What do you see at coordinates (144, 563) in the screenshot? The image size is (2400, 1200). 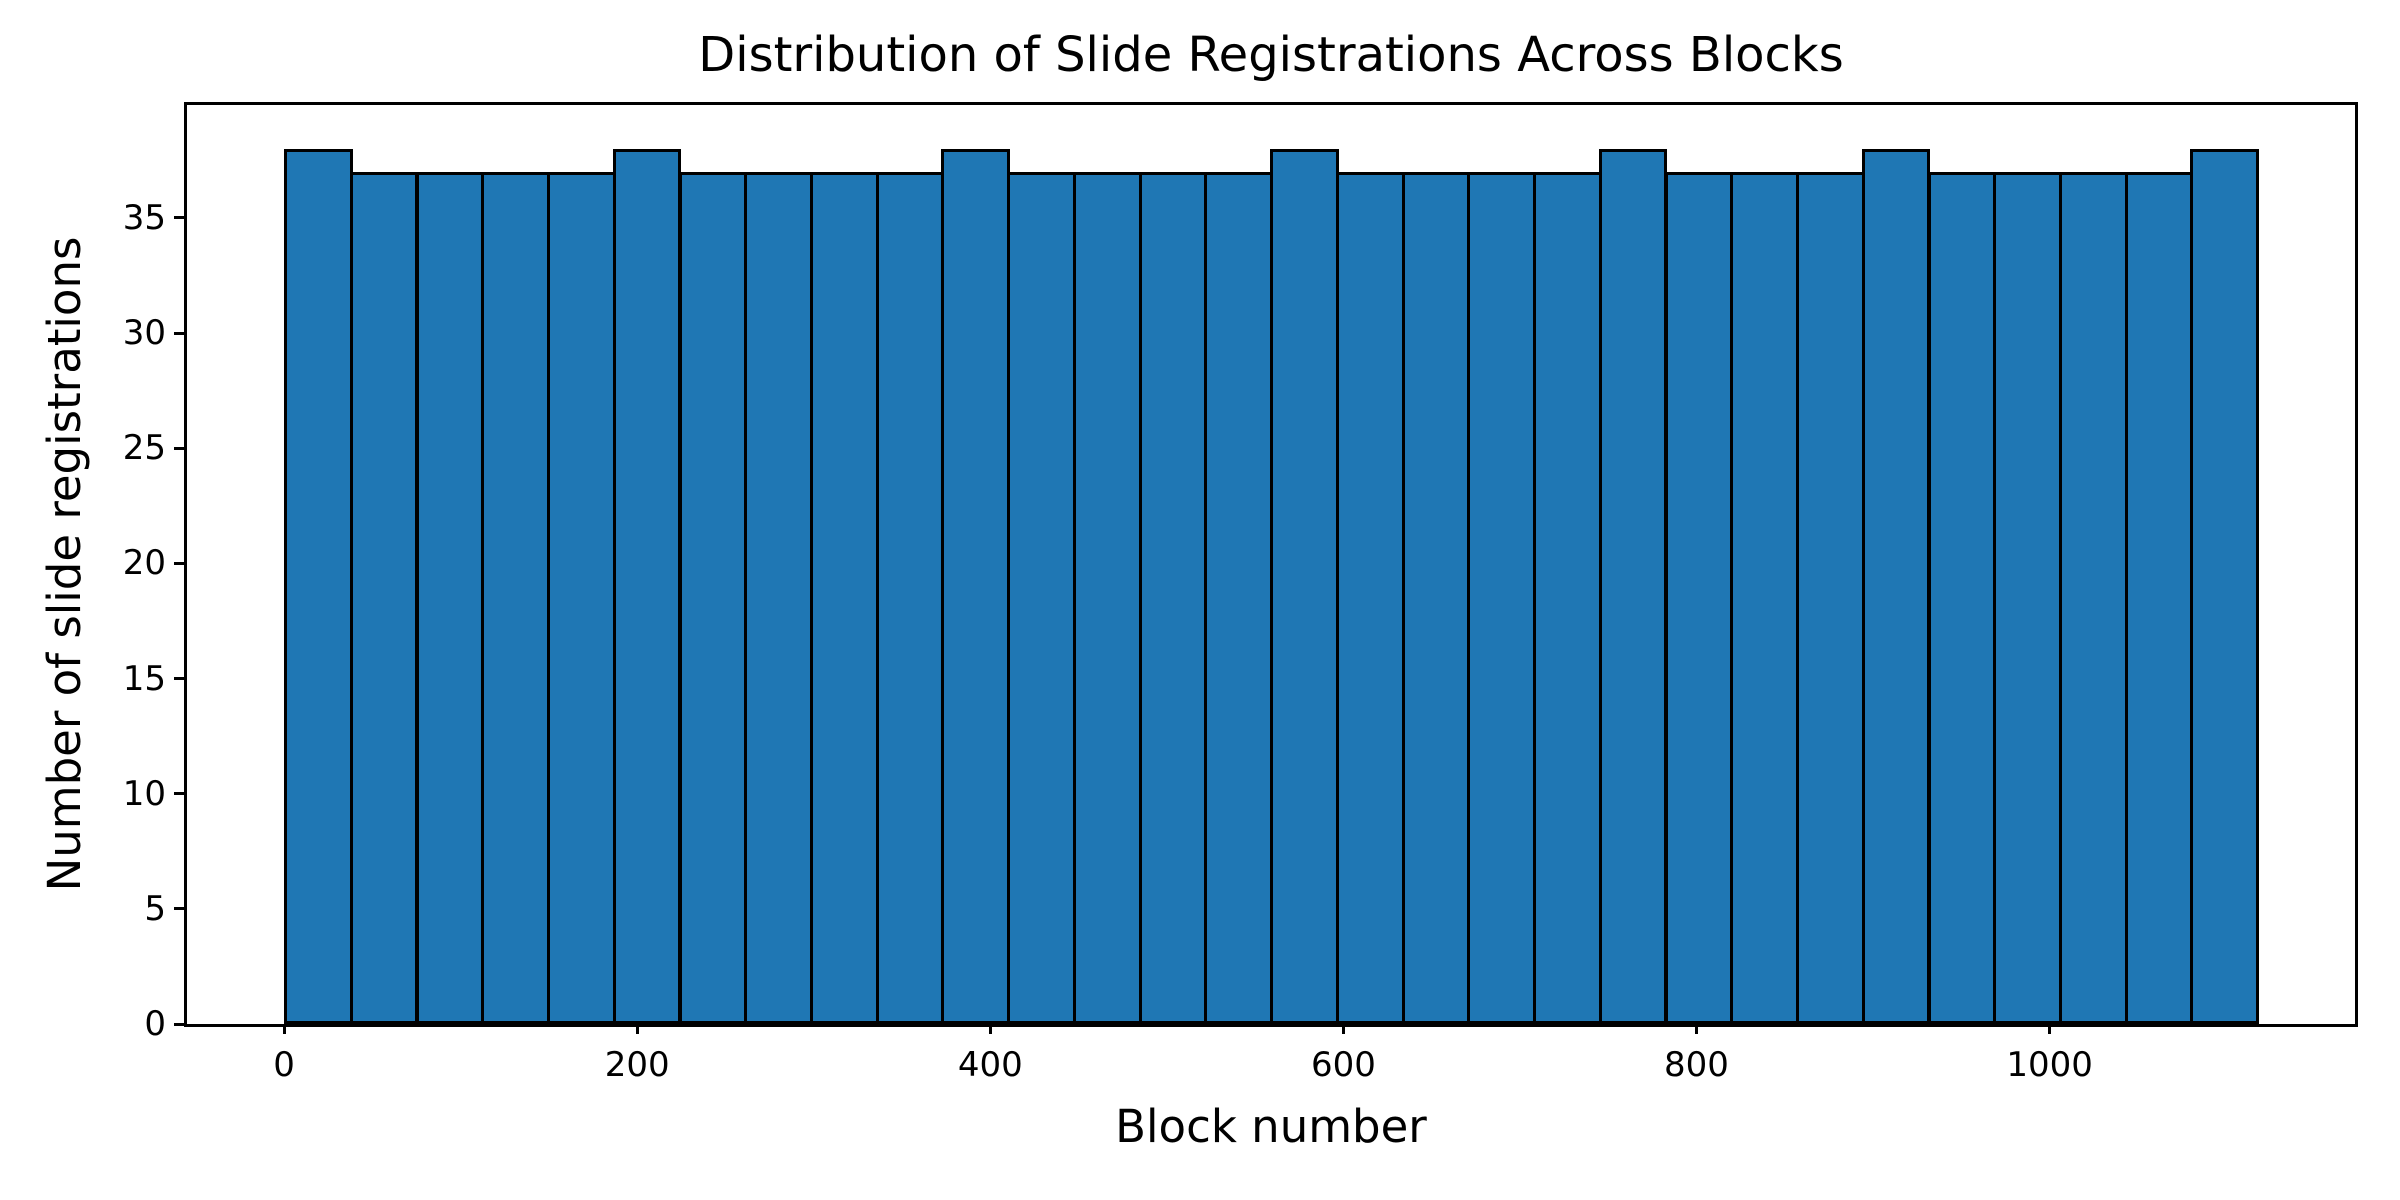 I see `y-tick-label: 20` at bounding box center [144, 563].